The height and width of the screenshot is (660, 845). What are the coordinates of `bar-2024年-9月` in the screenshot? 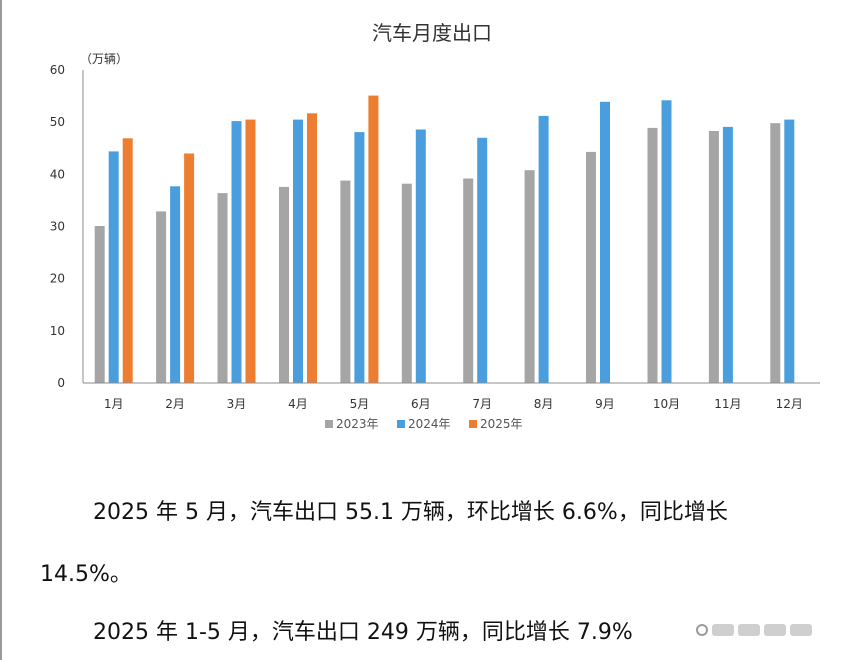 It's located at (605, 242).